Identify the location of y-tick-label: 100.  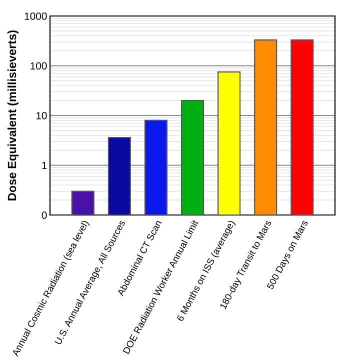
(38, 66).